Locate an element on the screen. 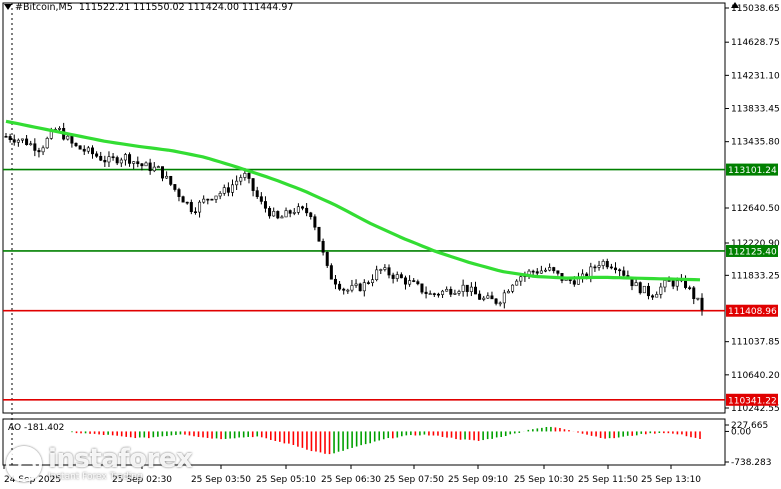  level-label-bg is located at coordinates (752, 399).